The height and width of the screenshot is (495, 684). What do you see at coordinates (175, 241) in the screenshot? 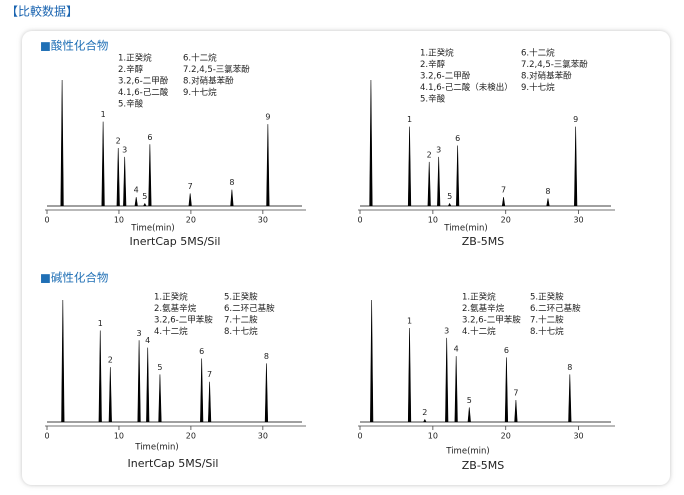
I see `chart-title: InertCap 5MS/Sil` at bounding box center [175, 241].